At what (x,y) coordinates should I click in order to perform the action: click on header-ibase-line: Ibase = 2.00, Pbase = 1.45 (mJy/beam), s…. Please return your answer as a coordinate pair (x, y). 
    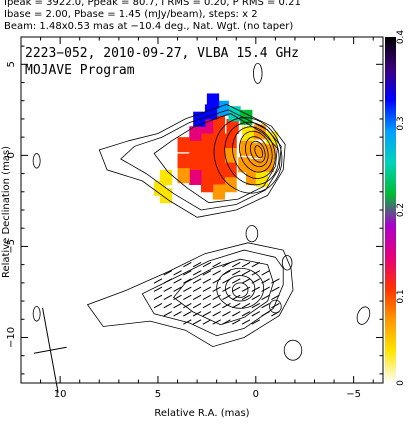
    Looking at the image, I should click on (131, 14).